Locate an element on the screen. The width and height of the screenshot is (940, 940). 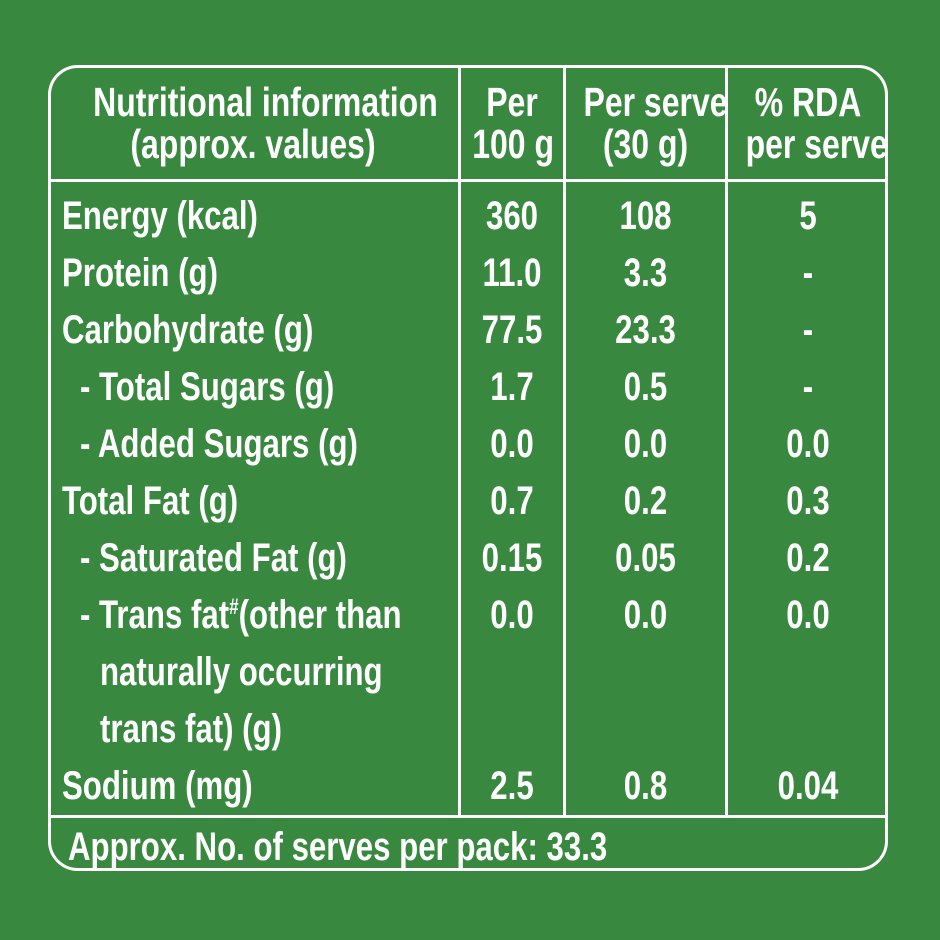
value-per100: 11.0 is located at coordinates (512, 273).